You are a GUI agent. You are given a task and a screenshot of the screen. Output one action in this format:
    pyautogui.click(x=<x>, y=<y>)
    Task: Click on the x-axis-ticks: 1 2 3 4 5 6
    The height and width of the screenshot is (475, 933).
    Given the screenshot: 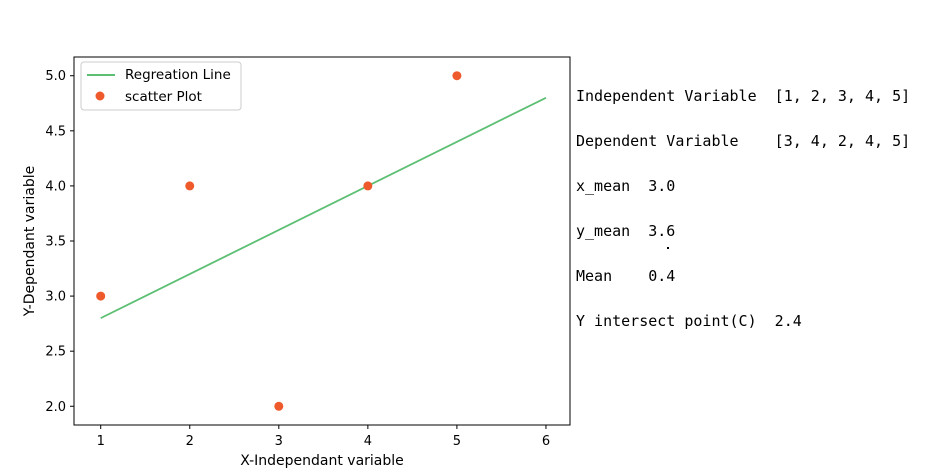 What is the action you would take?
    pyautogui.click(x=323, y=437)
    